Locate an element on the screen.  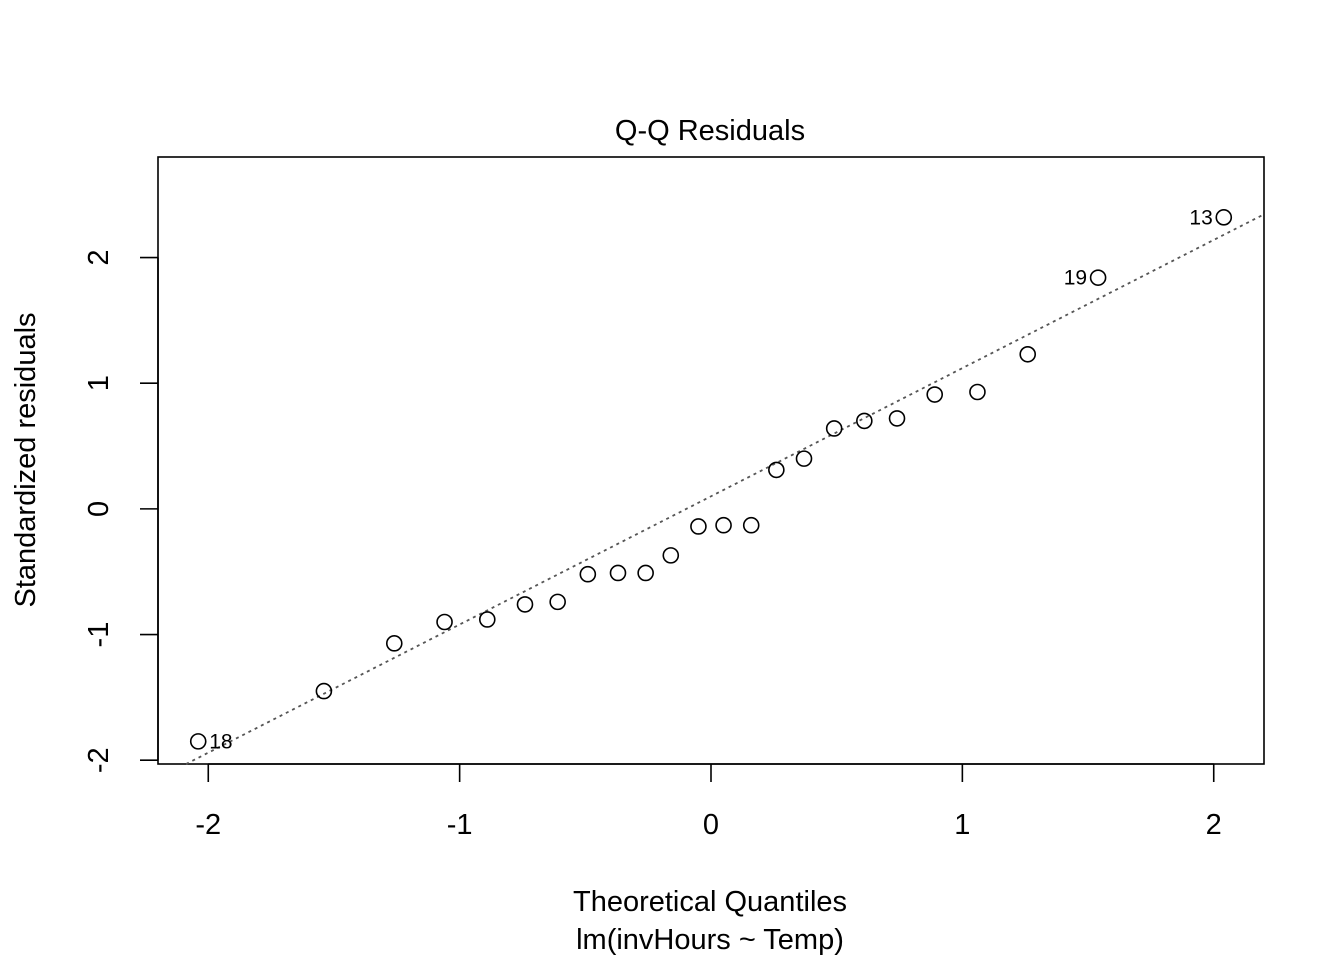
y-axis: -2 -1 0 1 2 is located at coordinates (121, 511).